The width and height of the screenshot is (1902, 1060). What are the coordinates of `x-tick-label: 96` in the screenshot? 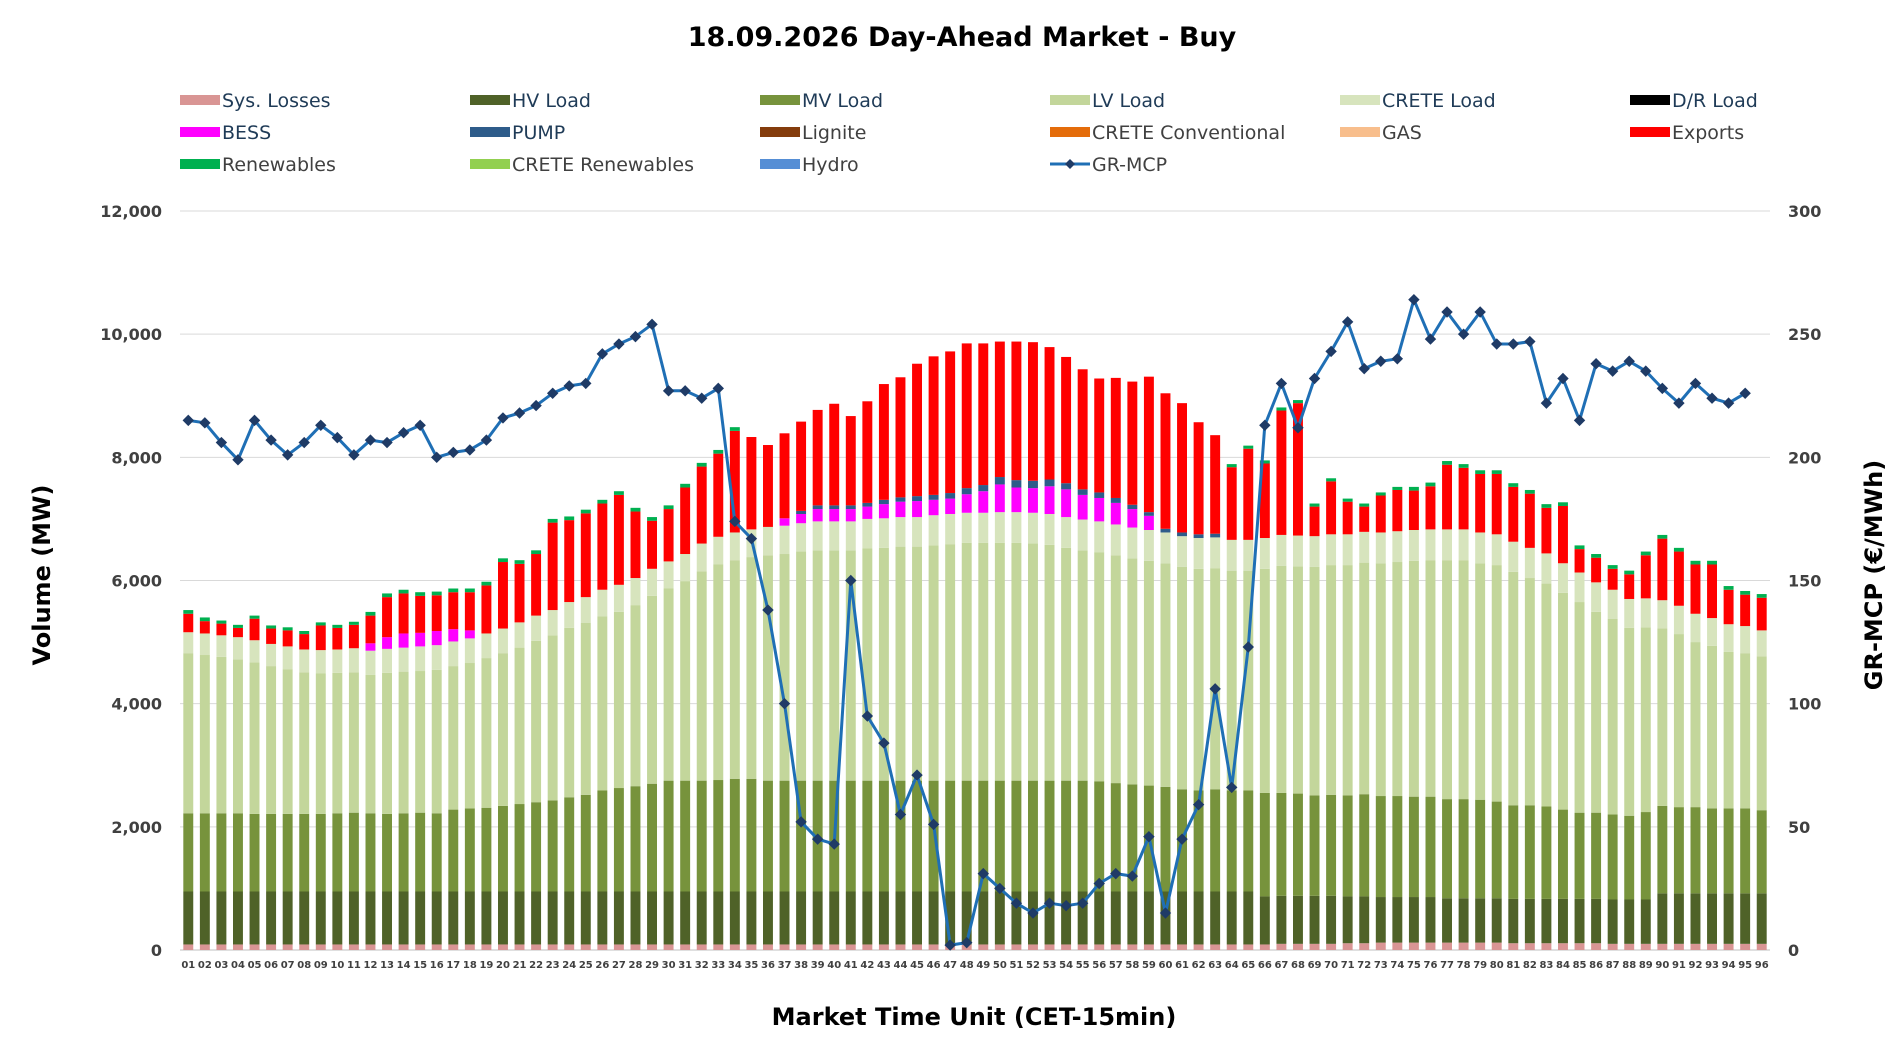 It's located at (1762, 965).